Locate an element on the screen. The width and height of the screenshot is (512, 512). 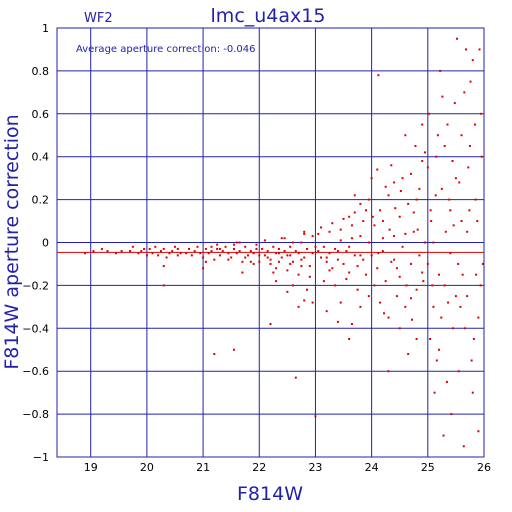
x-tick-label: 19 is located at coordinates (91, 467).